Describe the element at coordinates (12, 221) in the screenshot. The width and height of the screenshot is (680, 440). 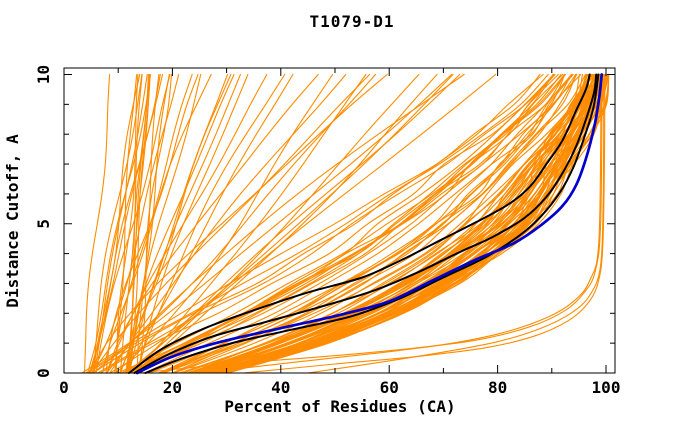
I see `y-axis-label: Distance Cutoff, A` at that location.